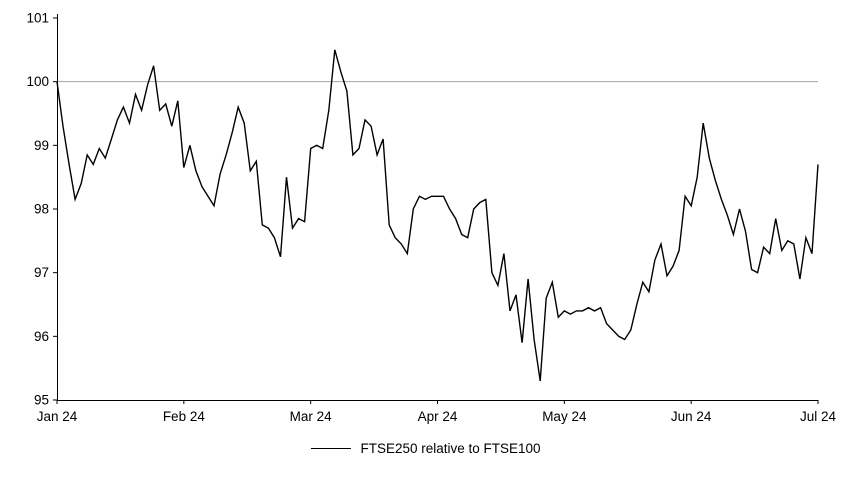  I want to click on y-tick-label: 96, so click(41, 336).